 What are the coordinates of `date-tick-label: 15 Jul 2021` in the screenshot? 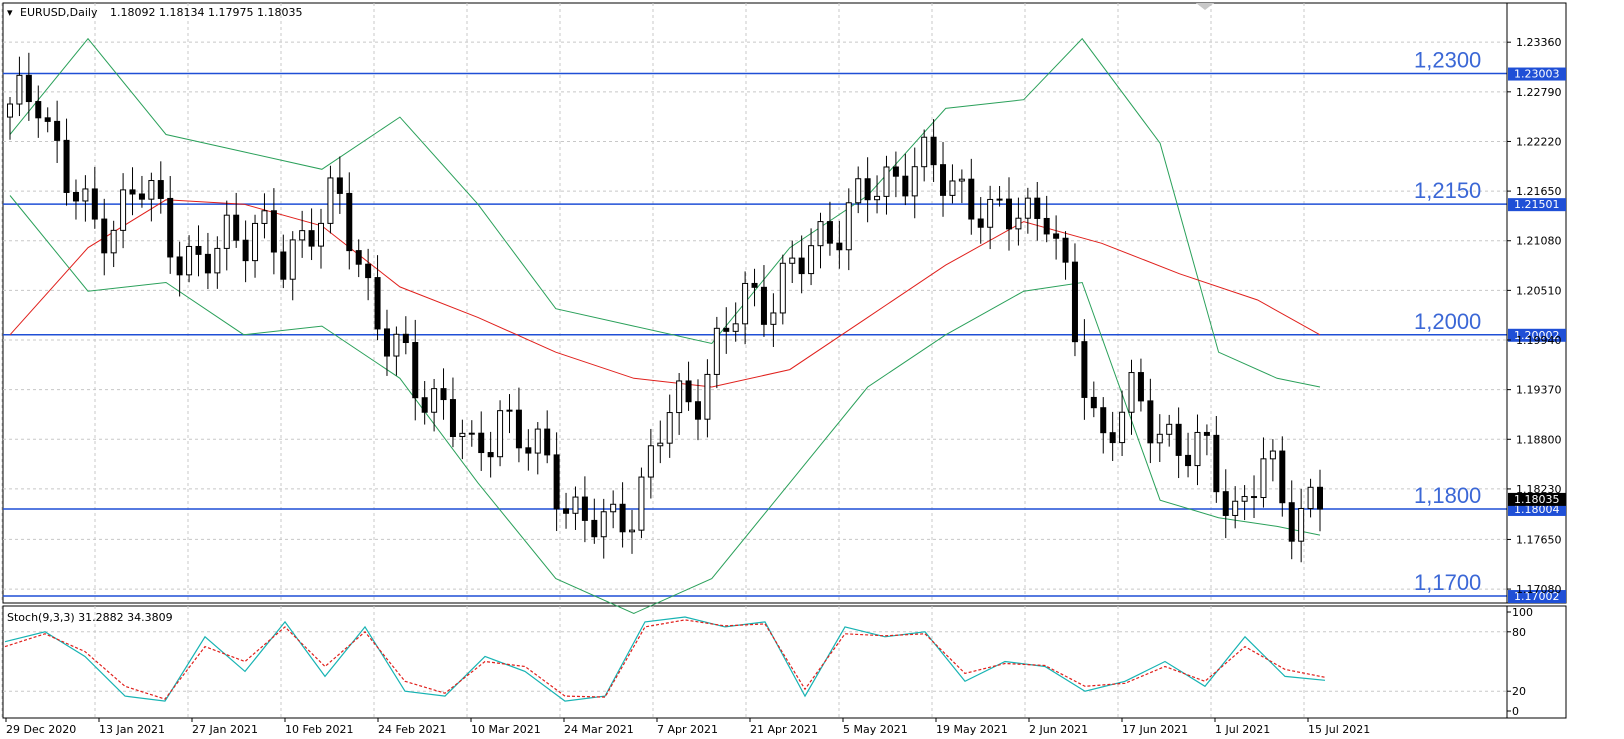 It's located at (1339, 729).